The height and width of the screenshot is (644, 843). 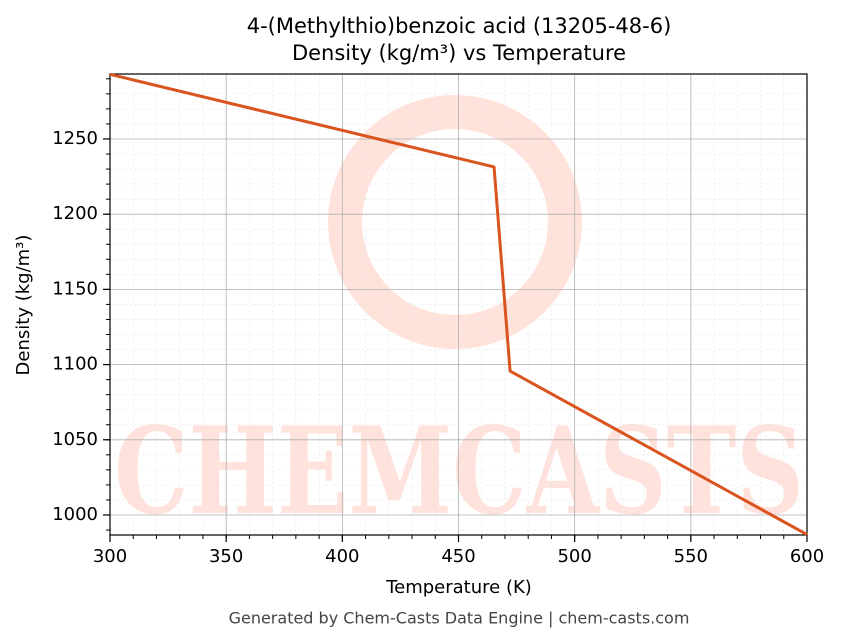 I want to click on y-tick-label: 1200, so click(x=75, y=213).